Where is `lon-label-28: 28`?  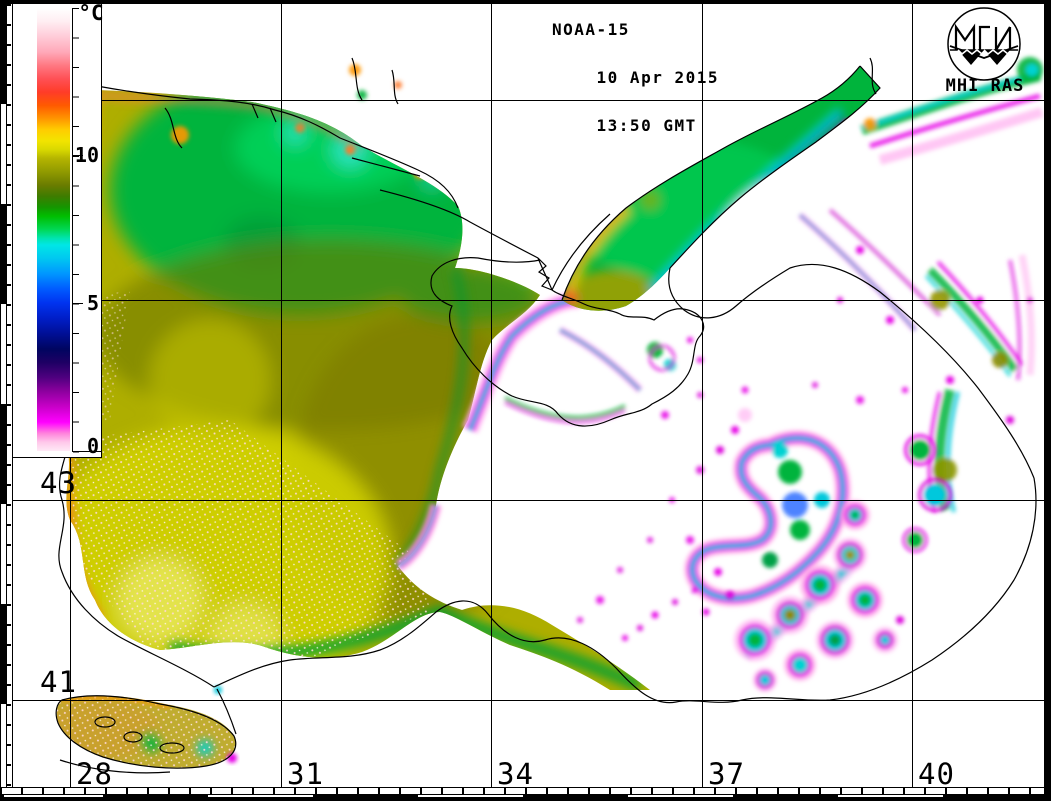
lon-label-28: 28 is located at coordinates (94, 774).